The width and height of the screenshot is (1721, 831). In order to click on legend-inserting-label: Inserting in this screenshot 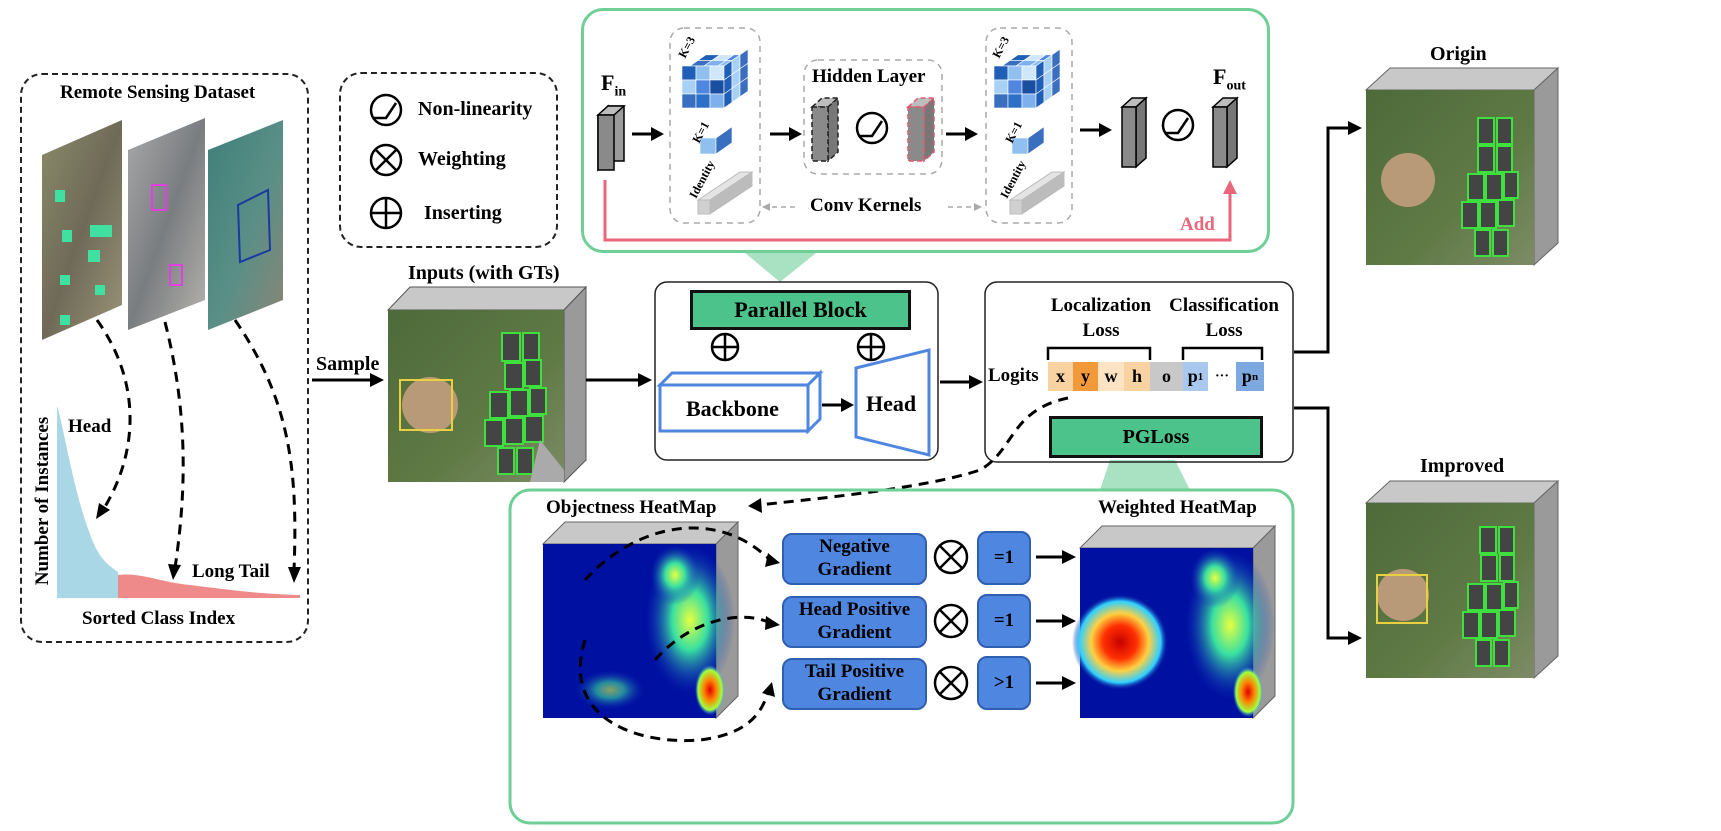, I will do `click(463, 213)`.